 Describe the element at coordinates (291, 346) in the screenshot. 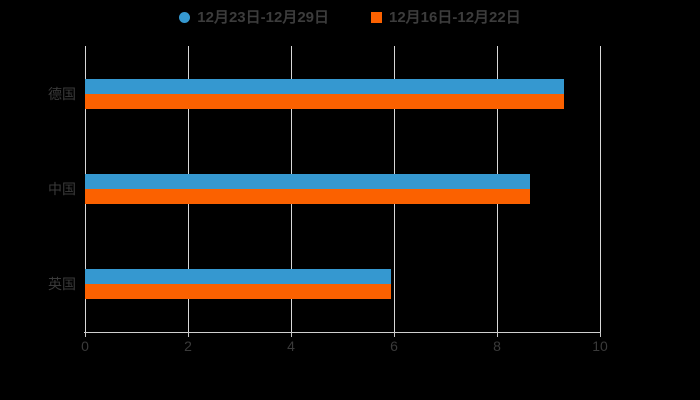

I see `x-tick-label-2: 4` at that location.